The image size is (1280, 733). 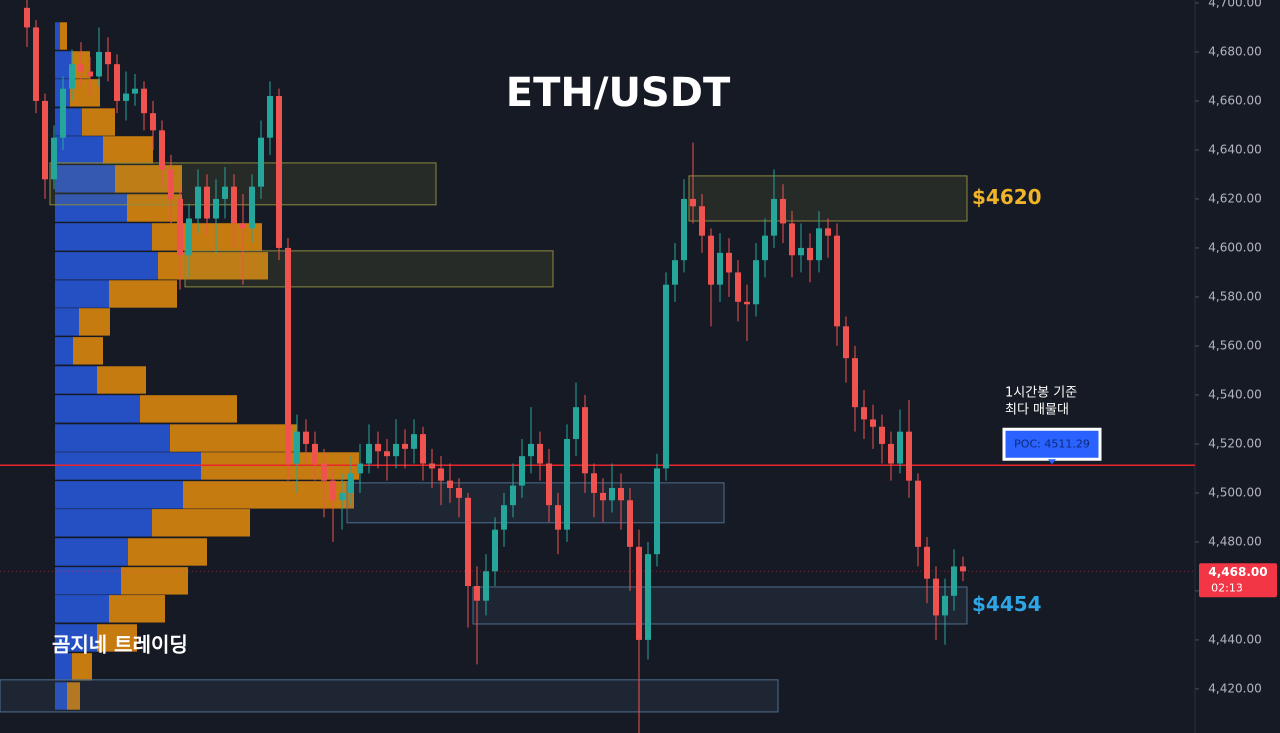 What do you see at coordinates (1234, 345) in the screenshot?
I see `y-tick-label: 4,560.00` at bounding box center [1234, 345].